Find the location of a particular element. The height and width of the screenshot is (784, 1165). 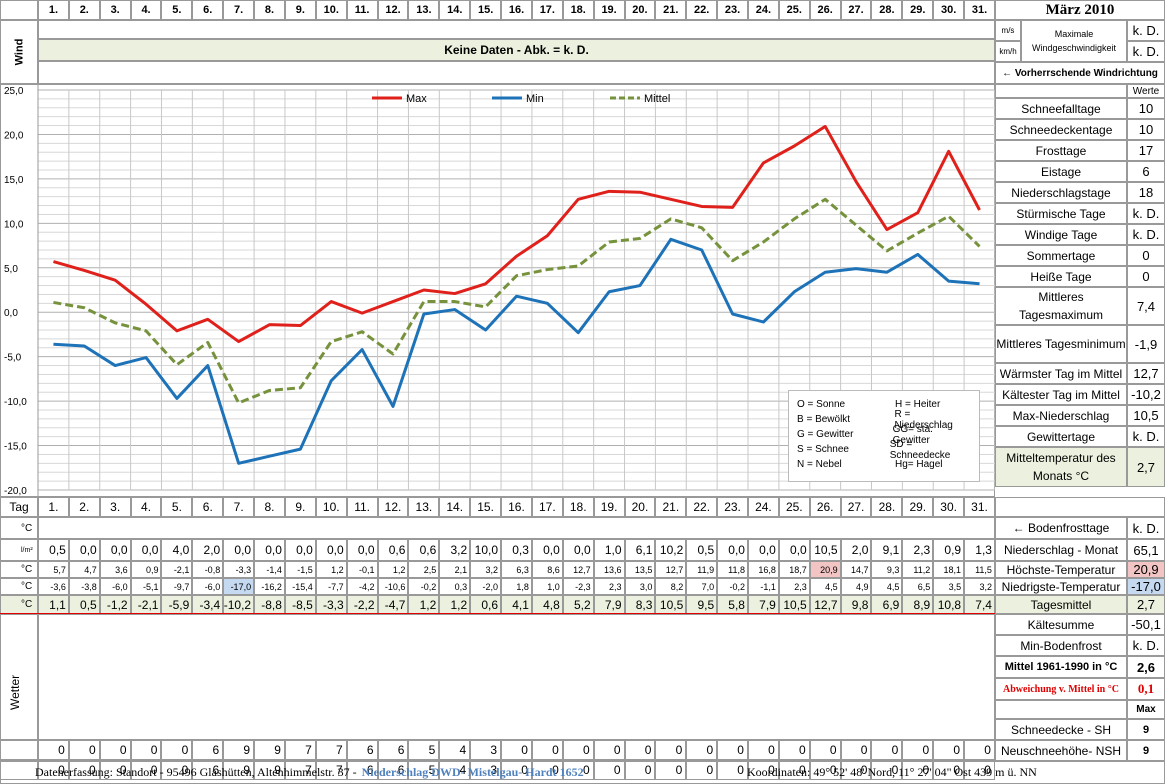

max-cell: 11,9 is located at coordinates (702, 569).